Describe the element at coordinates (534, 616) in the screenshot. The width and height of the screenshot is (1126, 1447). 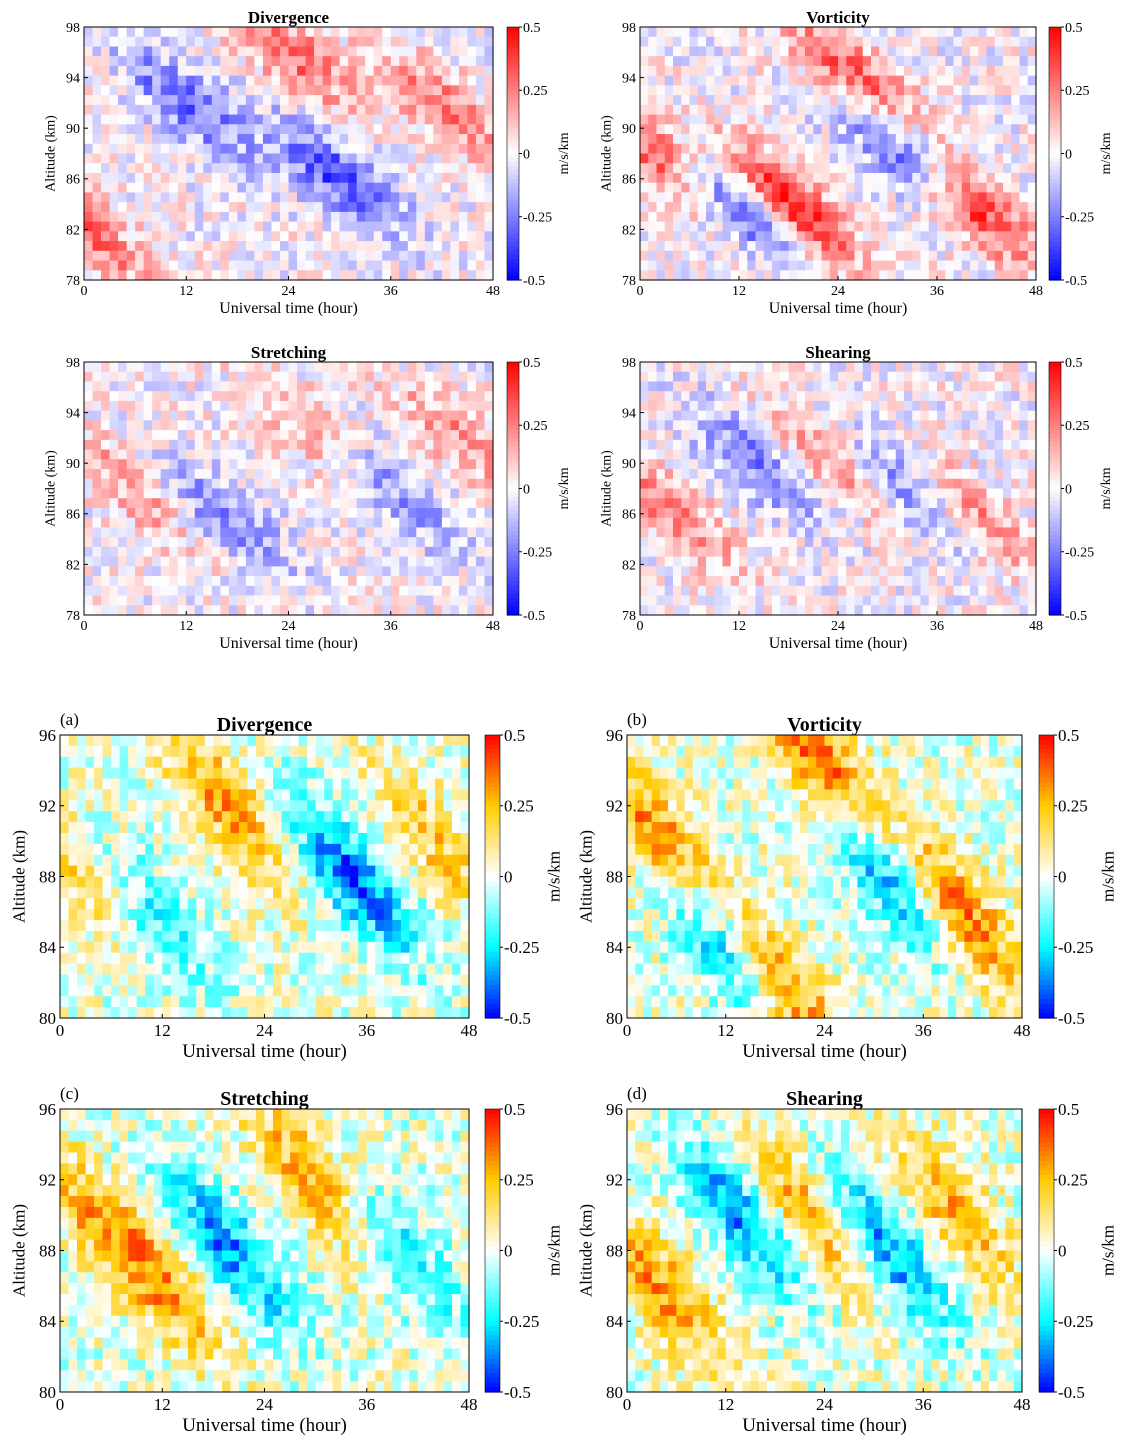
I see `colorbar-tick-label: -0.5` at that location.